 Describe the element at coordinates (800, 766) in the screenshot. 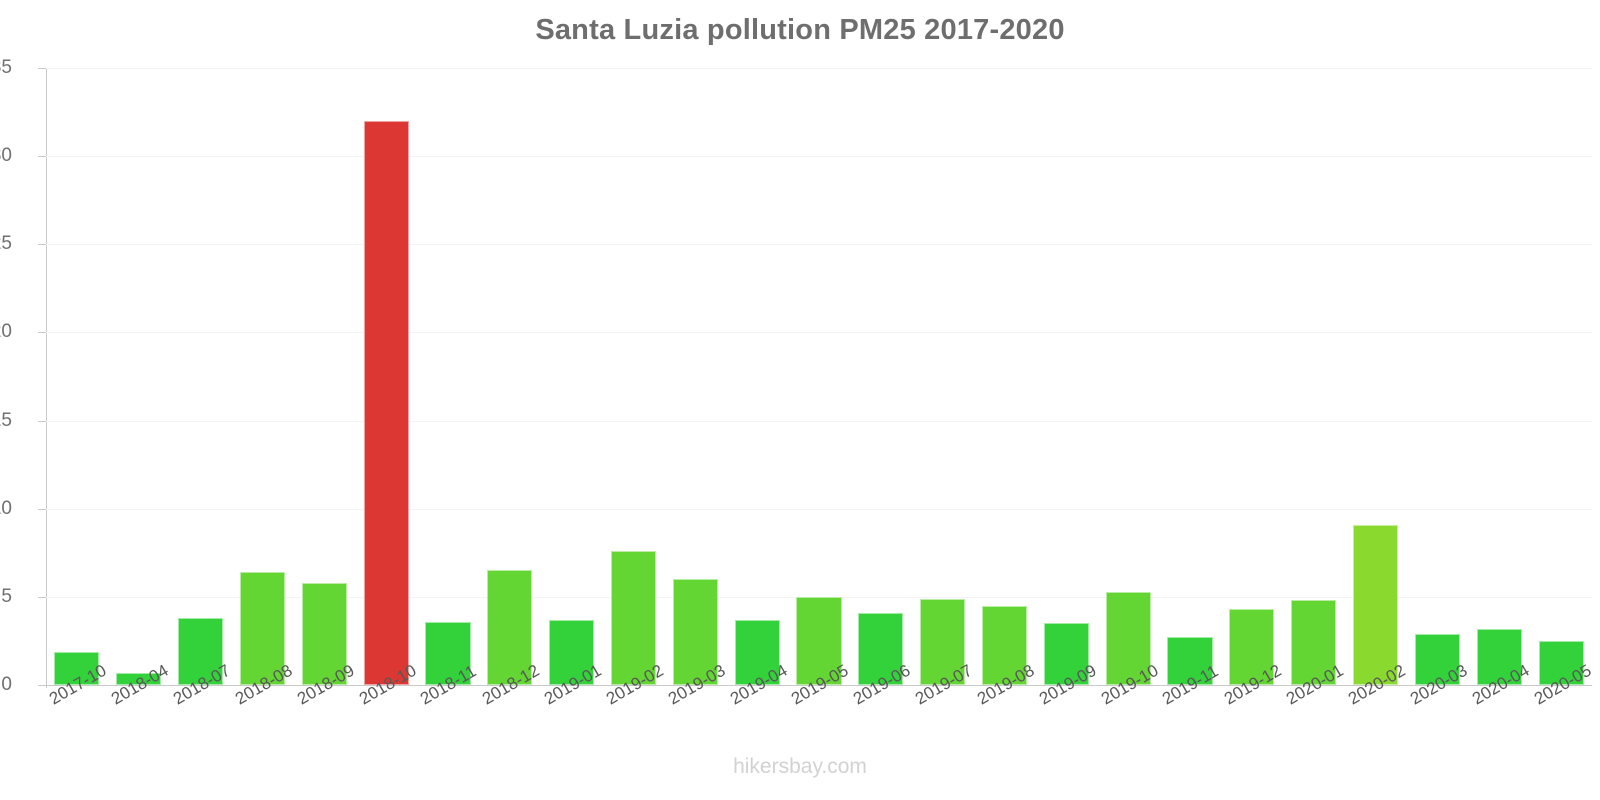

I see `watermark-text: hikersbay.com` at that location.